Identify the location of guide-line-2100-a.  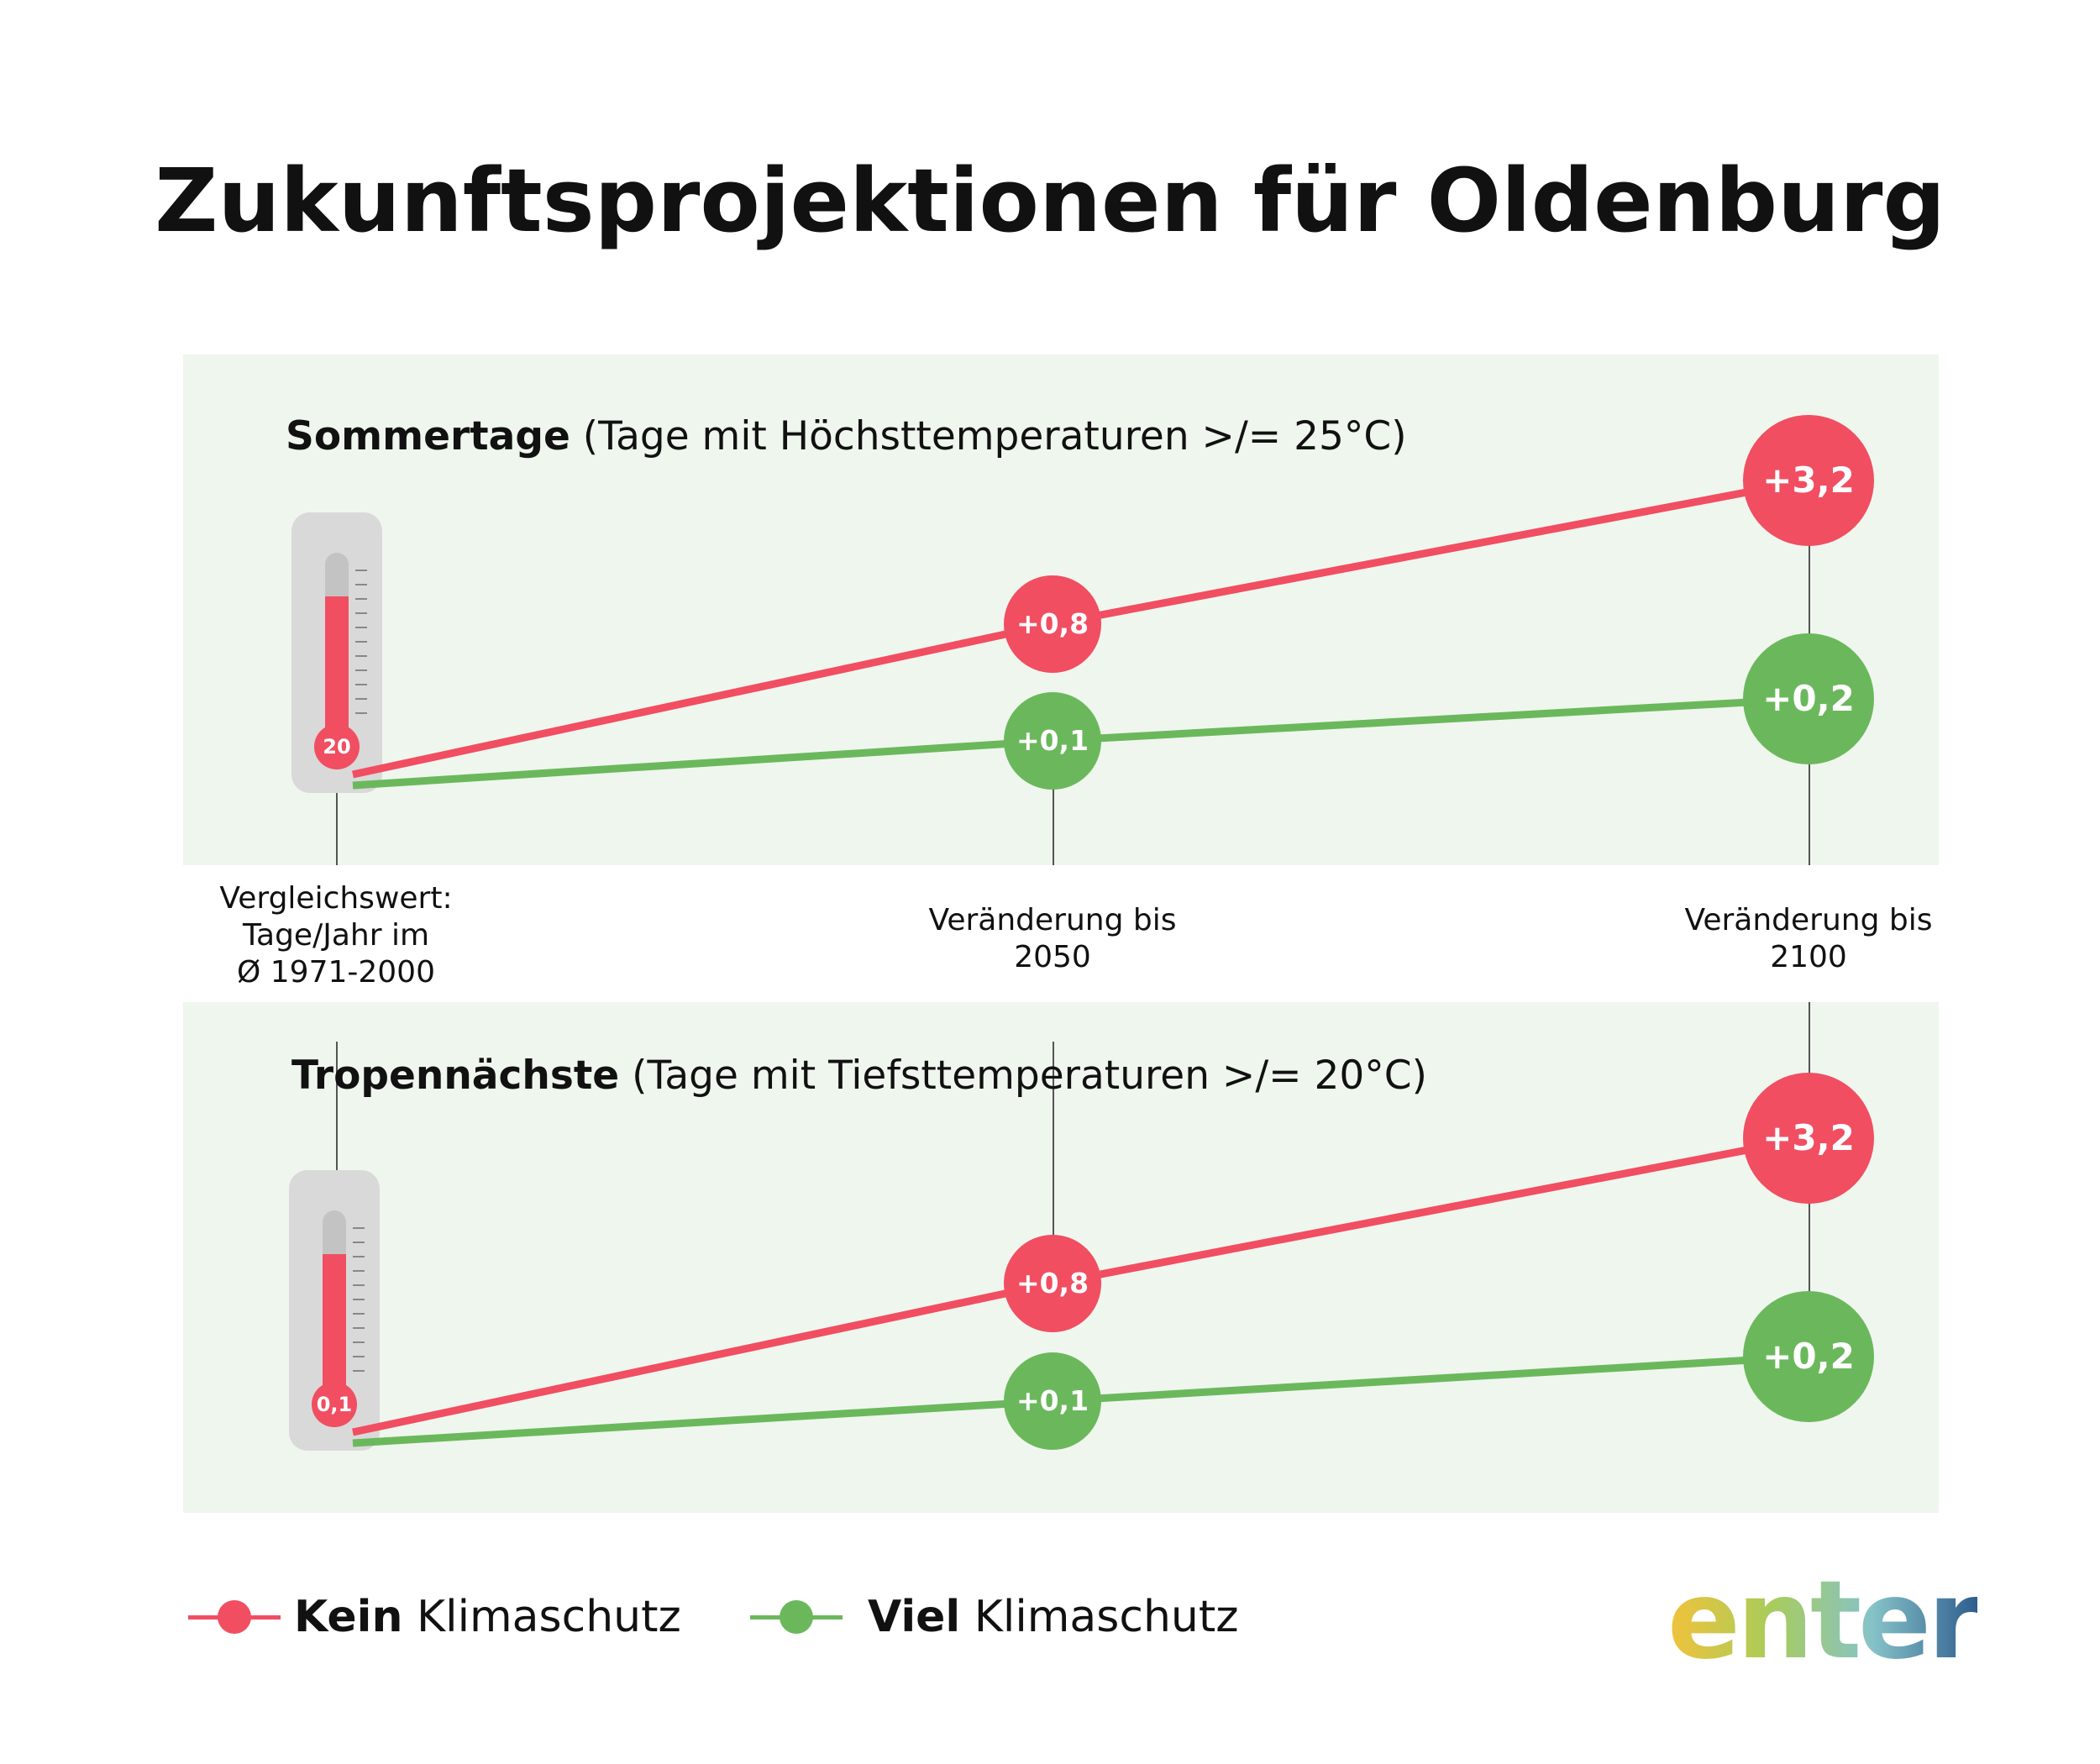
(1809, 588).